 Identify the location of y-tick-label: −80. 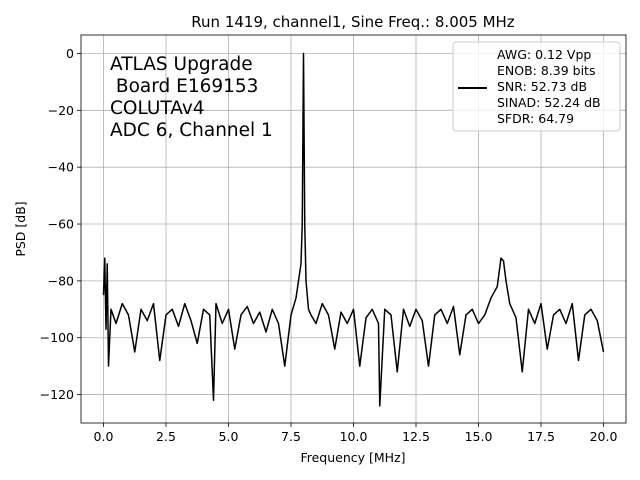
(61, 280).